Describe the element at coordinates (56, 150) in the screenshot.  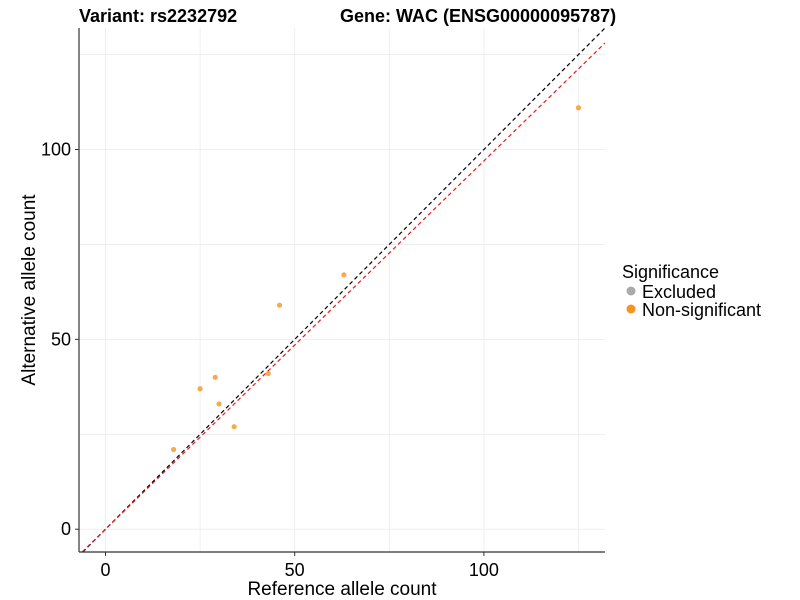
I see `y-tick-label: 100` at that location.